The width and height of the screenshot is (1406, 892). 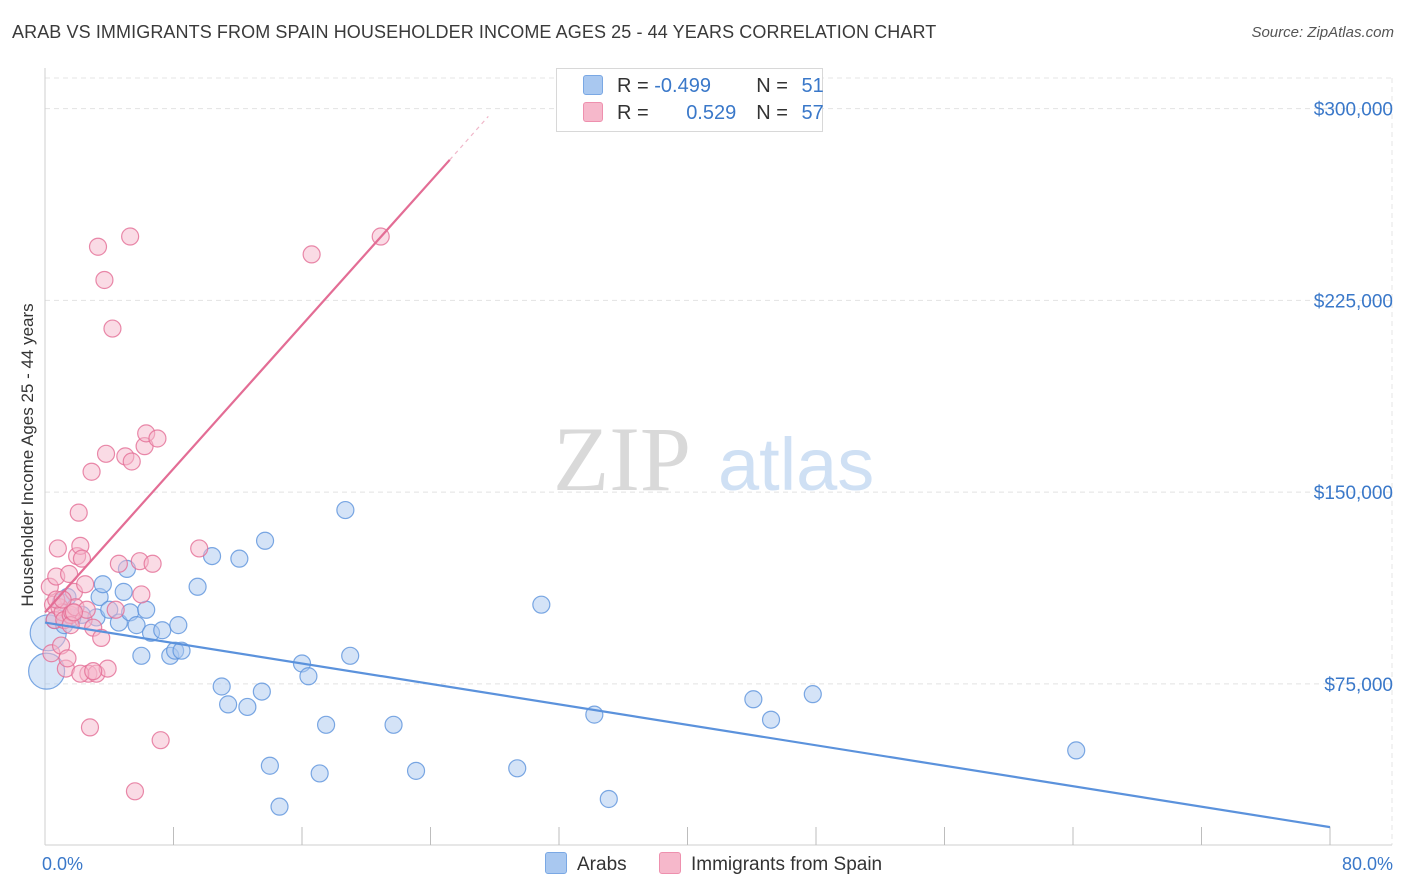 What do you see at coordinates (1353, 110) in the screenshot?
I see `y-tick-label: $300,000` at bounding box center [1353, 110].